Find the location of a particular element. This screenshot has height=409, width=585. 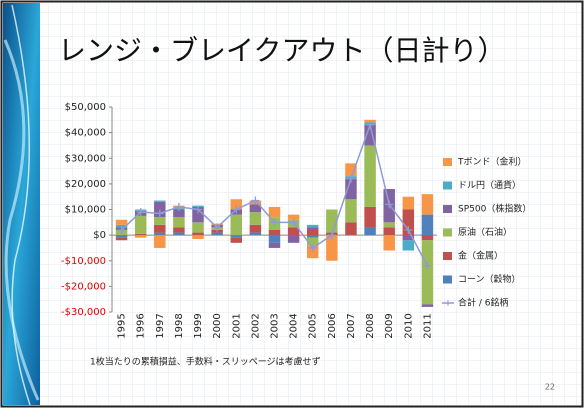

x-tick-label: 2008 is located at coordinates (370, 325).